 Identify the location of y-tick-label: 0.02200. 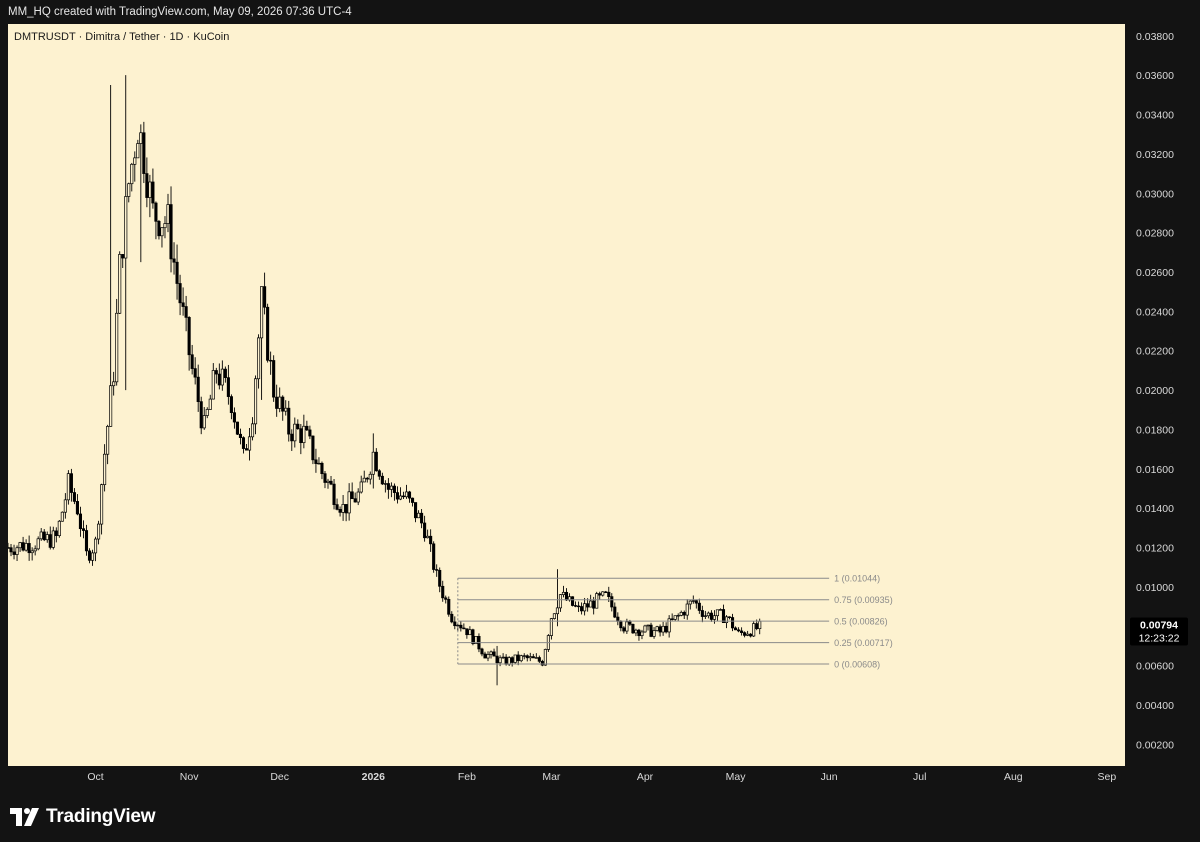
(1155, 352).